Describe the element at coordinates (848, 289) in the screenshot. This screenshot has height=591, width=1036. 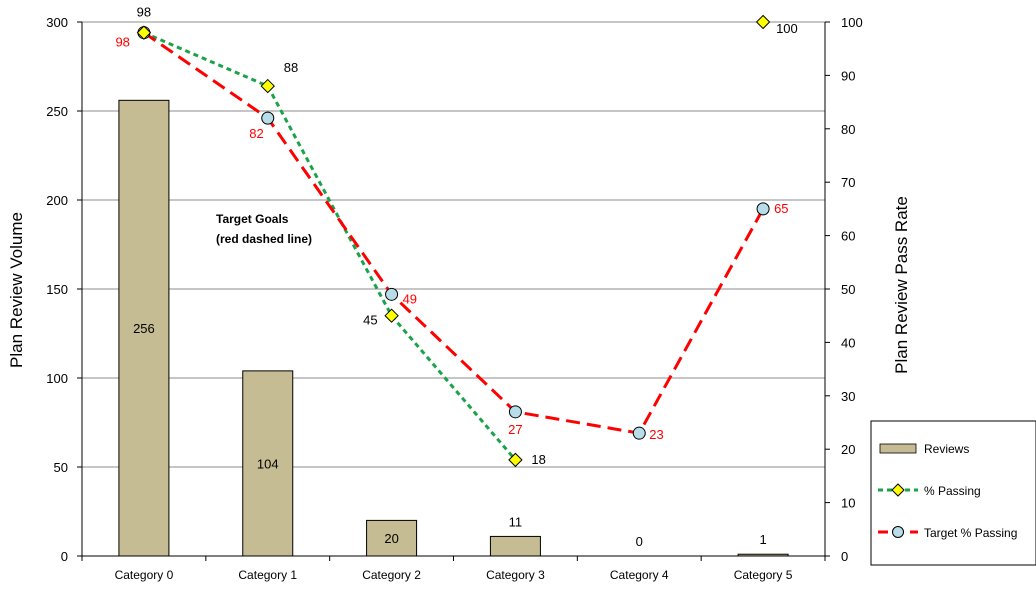
I see `y2-tick-label: 50` at that location.